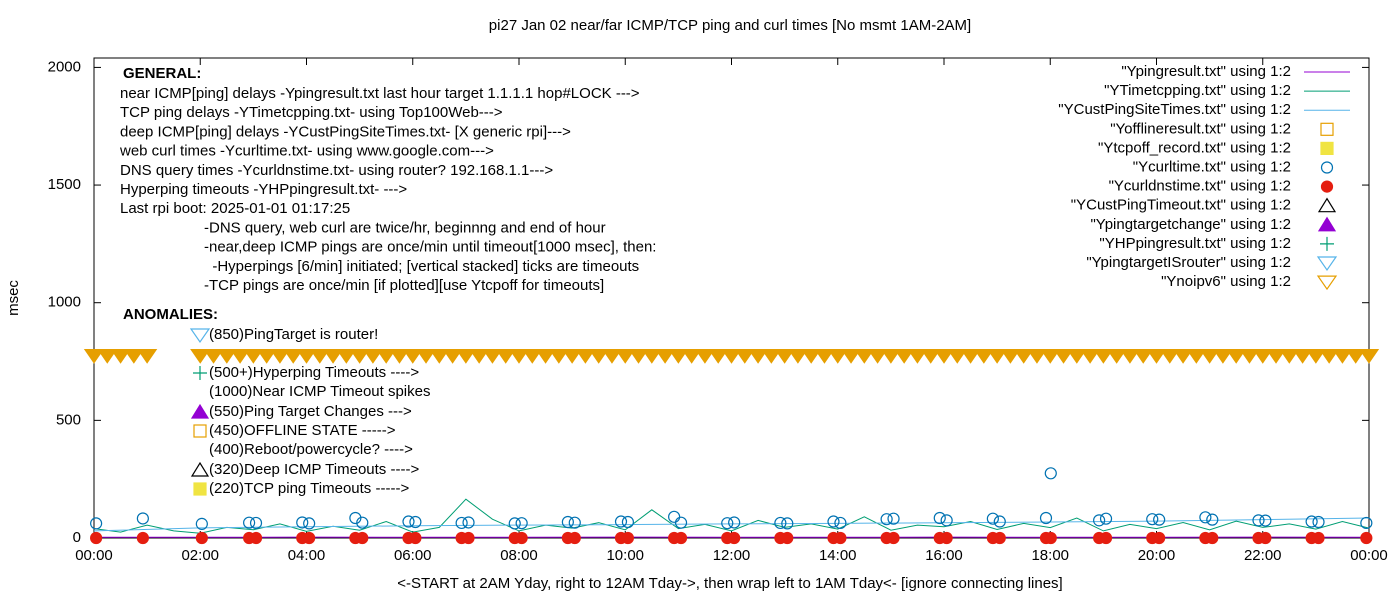 This screenshot has width=1400, height=600. I want to click on series-line, so click(731, 516).